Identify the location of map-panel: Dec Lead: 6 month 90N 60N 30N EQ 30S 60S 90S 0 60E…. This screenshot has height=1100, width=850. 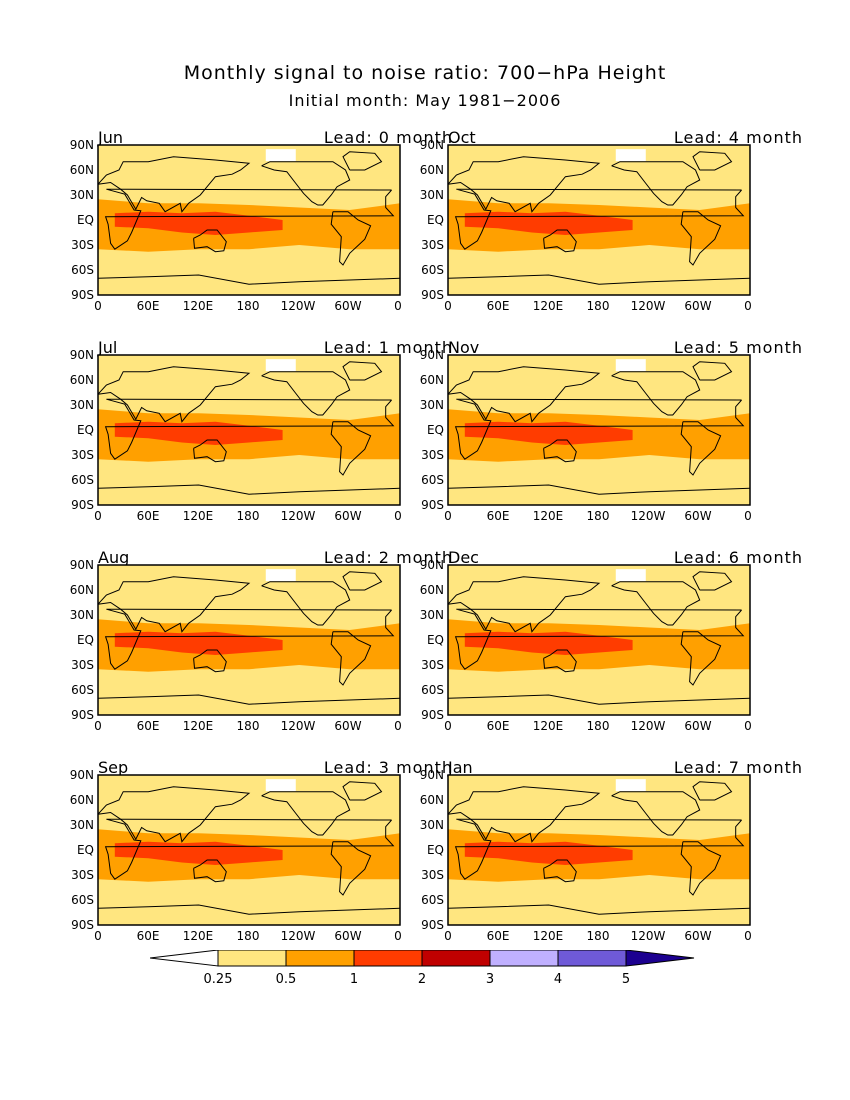
(614, 653).